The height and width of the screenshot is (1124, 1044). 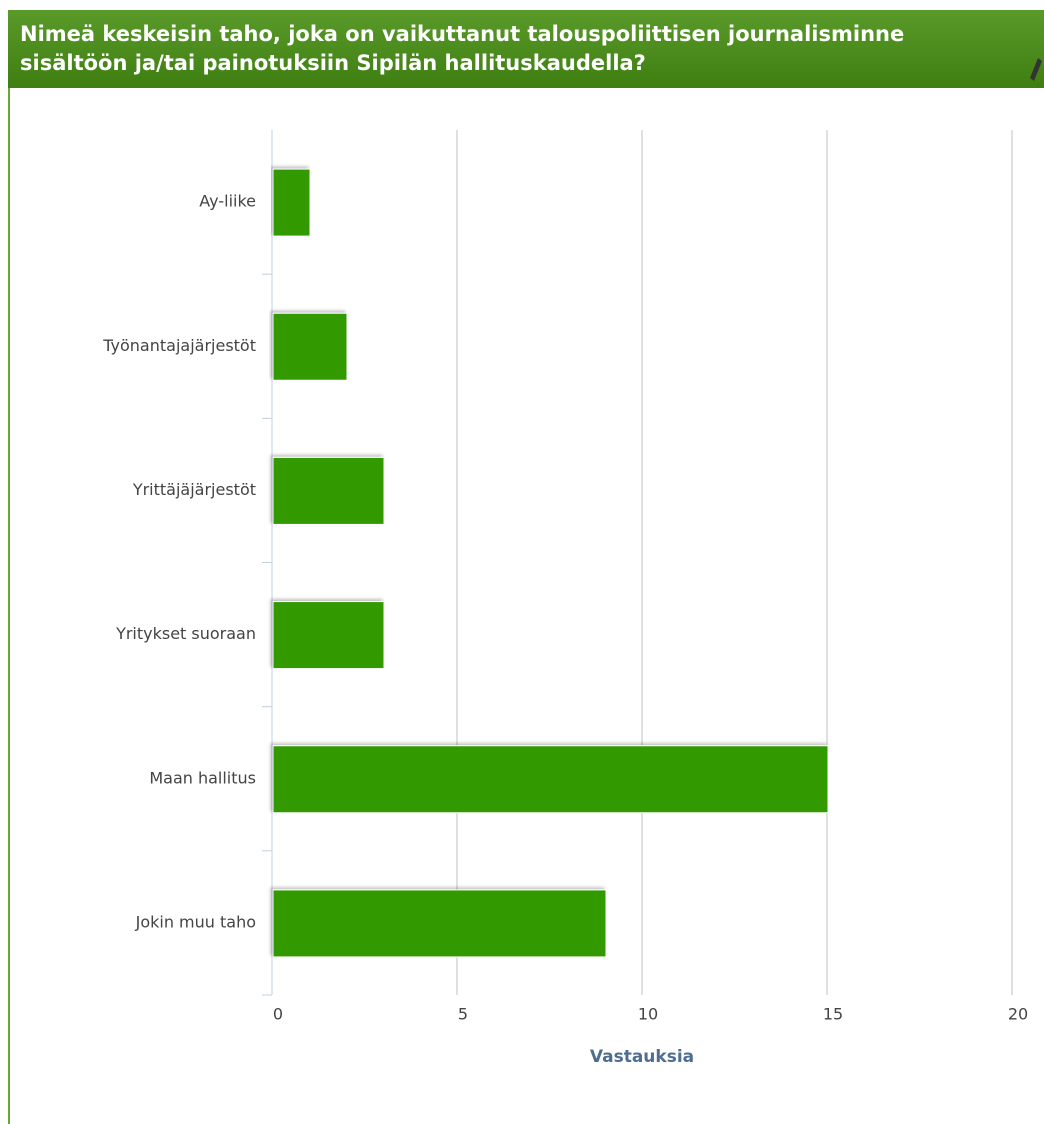 I want to click on x-tick-label: 15, so click(x=833, y=1014).